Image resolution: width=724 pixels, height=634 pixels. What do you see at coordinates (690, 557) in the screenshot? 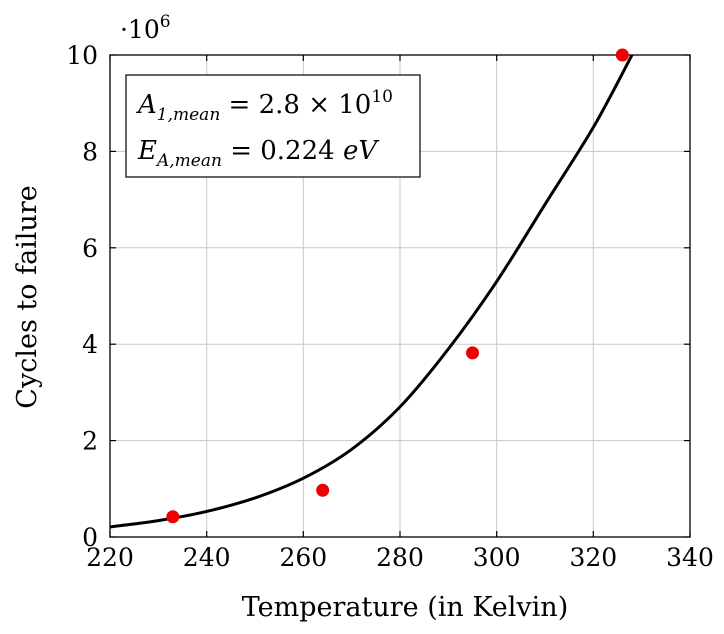
I see `x-tick-label: 340` at bounding box center [690, 557].